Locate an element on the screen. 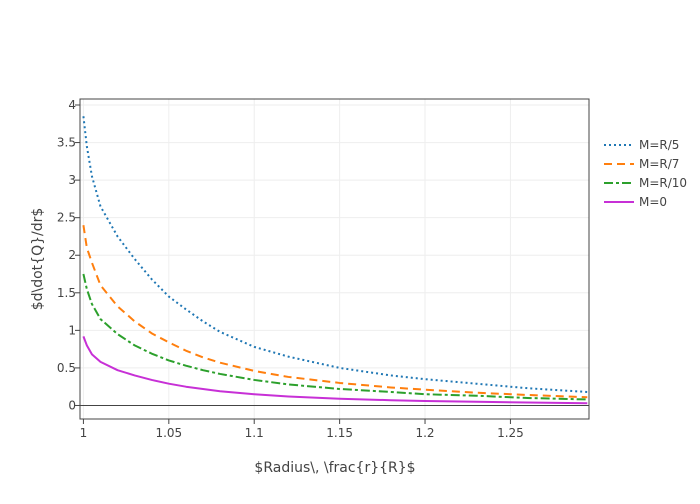 Image resolution: width=700 pixels, height=504 pixels. y-axis-title: $d\dot{Q}/dr$ is located at coordinates (38, 259).